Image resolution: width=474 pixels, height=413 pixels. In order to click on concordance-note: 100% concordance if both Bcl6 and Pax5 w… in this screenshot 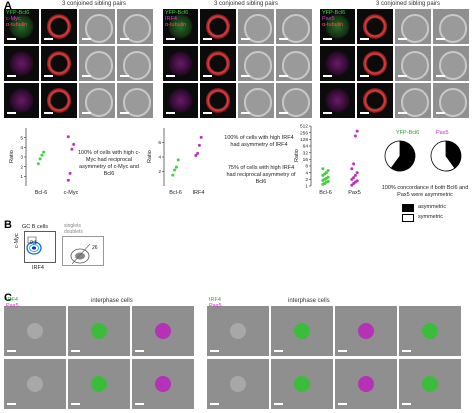, I will do `click(425, 191)`.